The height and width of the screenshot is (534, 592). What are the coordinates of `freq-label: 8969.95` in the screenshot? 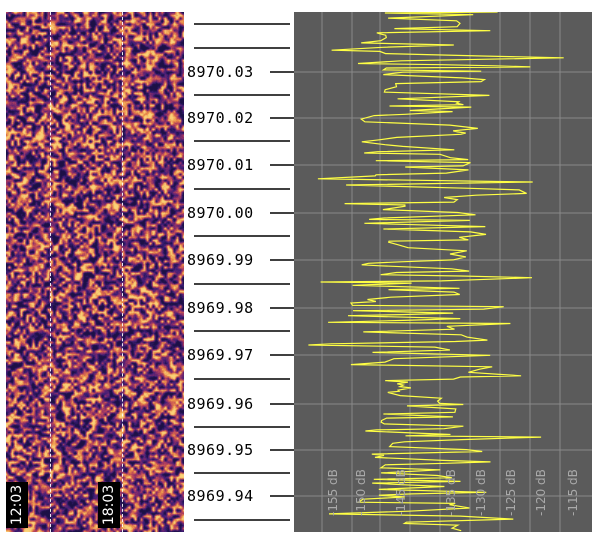 It's located at (220, 450).